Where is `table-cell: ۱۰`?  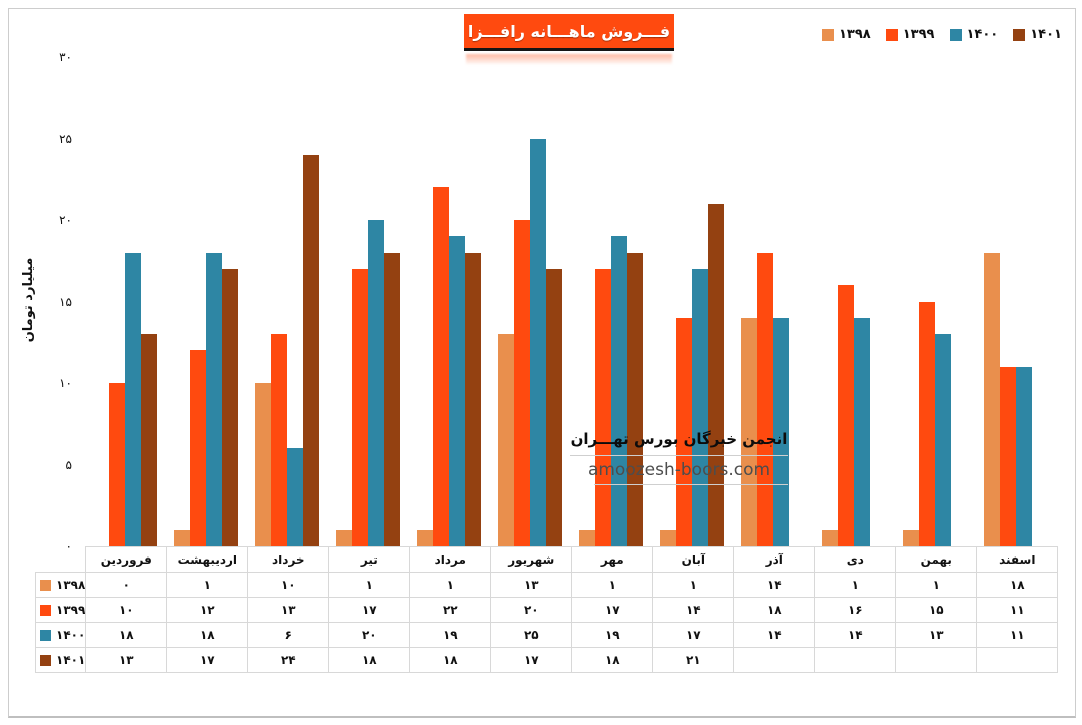
table-cell: ۱۰ is located at coordinates (126, 610).